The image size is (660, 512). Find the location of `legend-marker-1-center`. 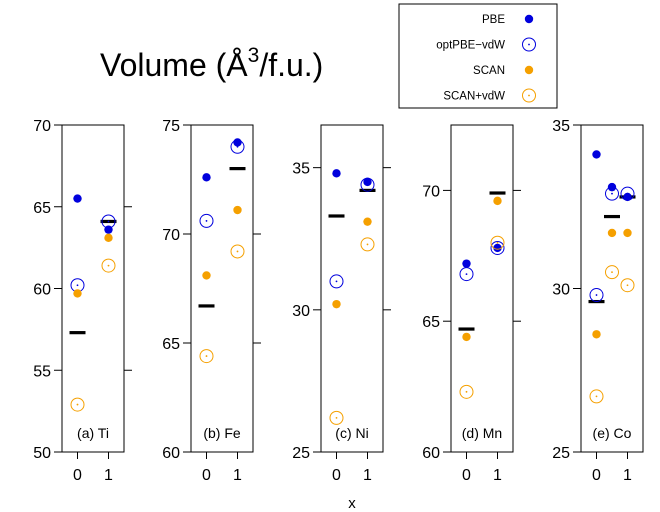

legend-marker-1-center is located at coordinates (529, 44).